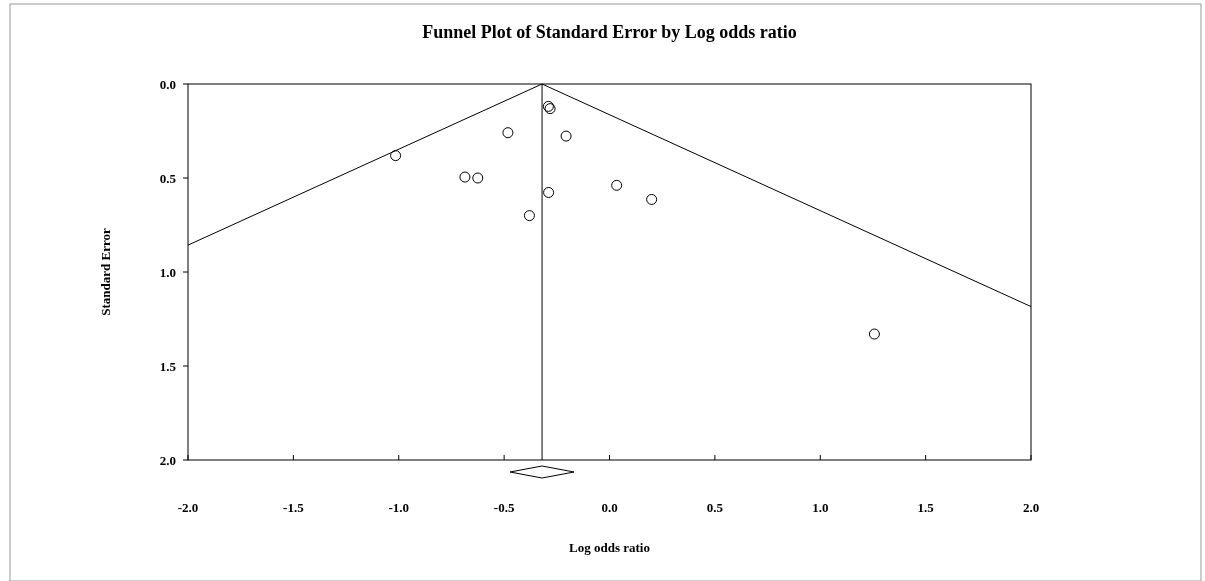 This screenshot has height=581, width=1205. What do you see at coordinates (715, 507) in the screenshot?
I see `x-tick-label: 0.5` at bounding box center [715, 507].